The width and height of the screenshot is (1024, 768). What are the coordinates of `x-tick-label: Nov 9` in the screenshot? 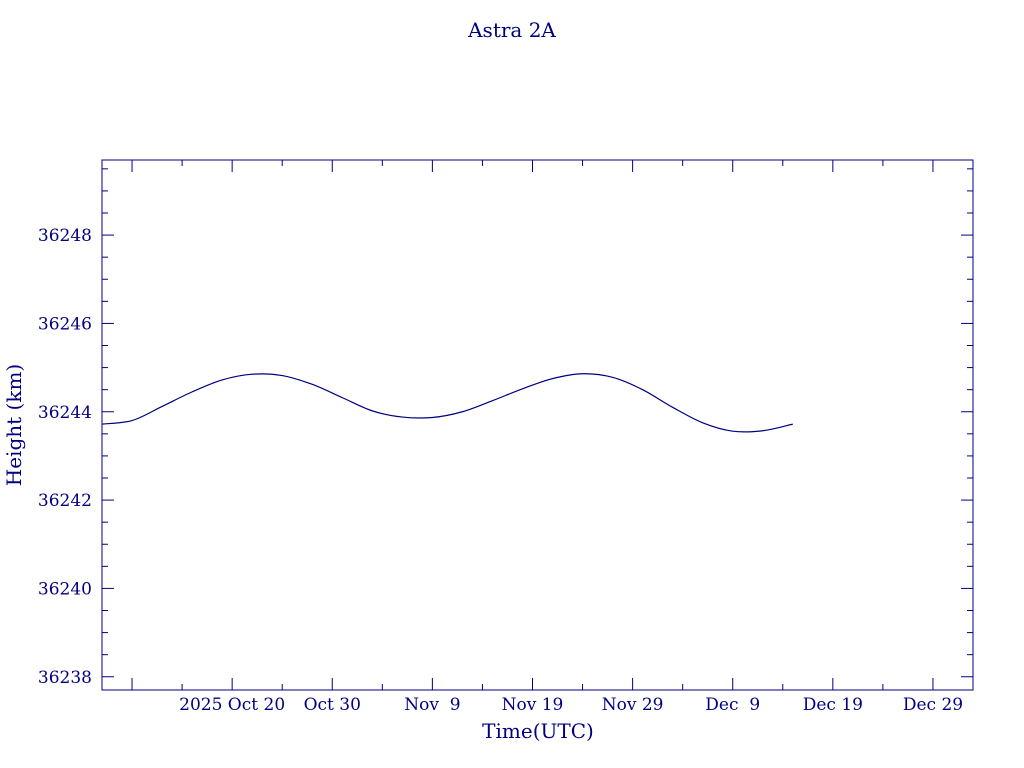 It's located at (432, 705).